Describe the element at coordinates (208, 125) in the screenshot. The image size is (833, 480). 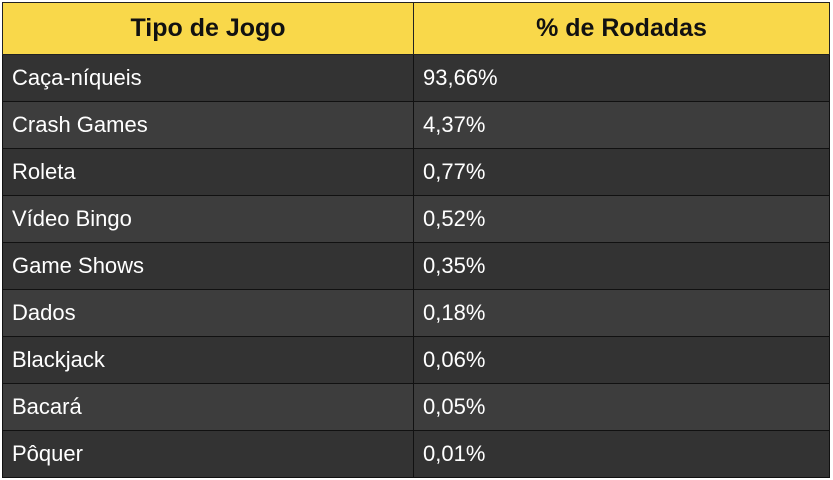
I see `game-type-cell: Crash Games` at that location.